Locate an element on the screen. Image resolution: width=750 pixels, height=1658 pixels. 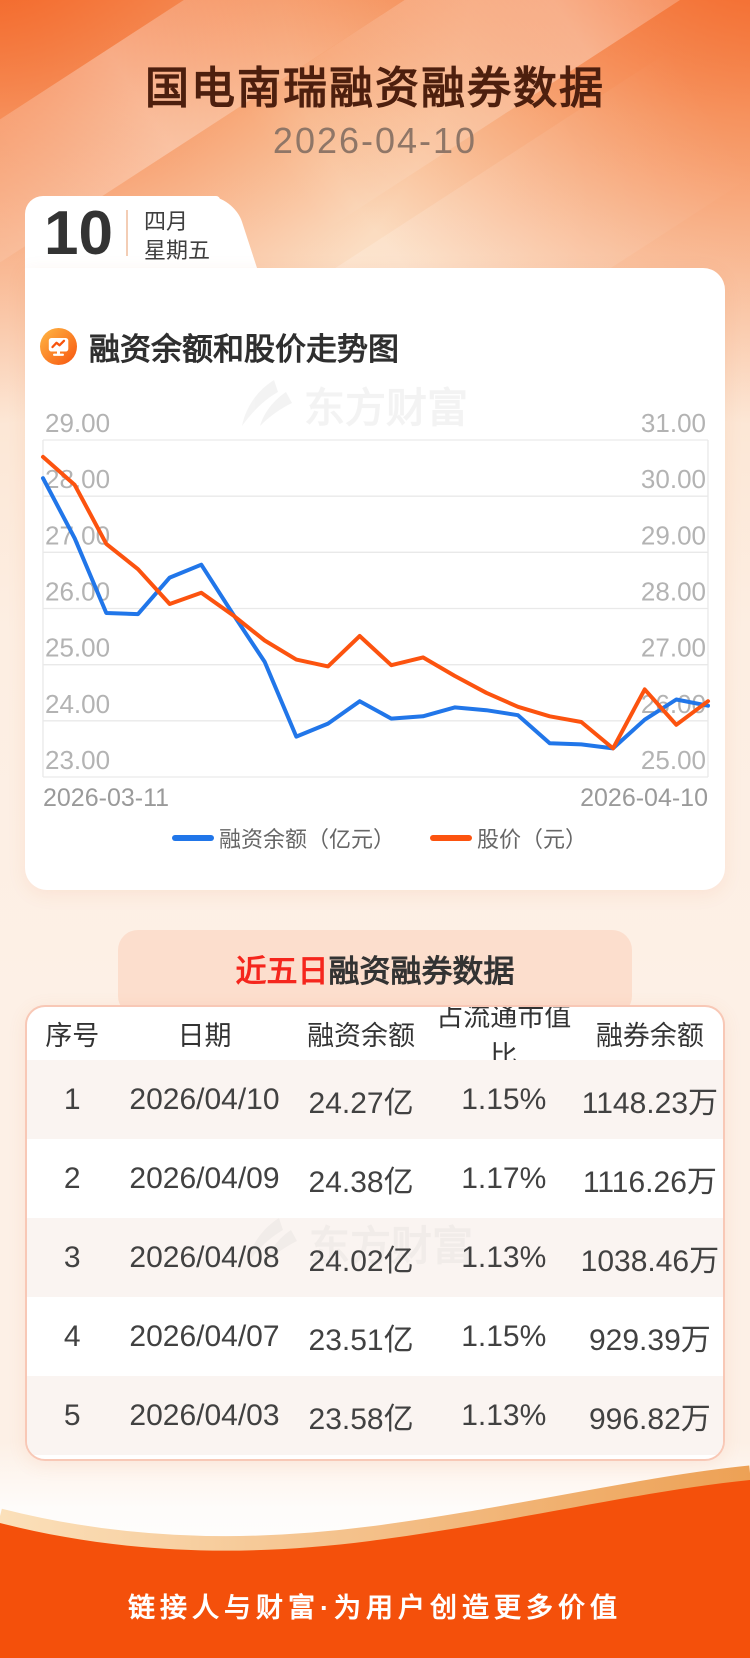
table-header-row: 序号 日期 融资余额 占流通市值比 融券余额 is located at coordinates (375, 1039).